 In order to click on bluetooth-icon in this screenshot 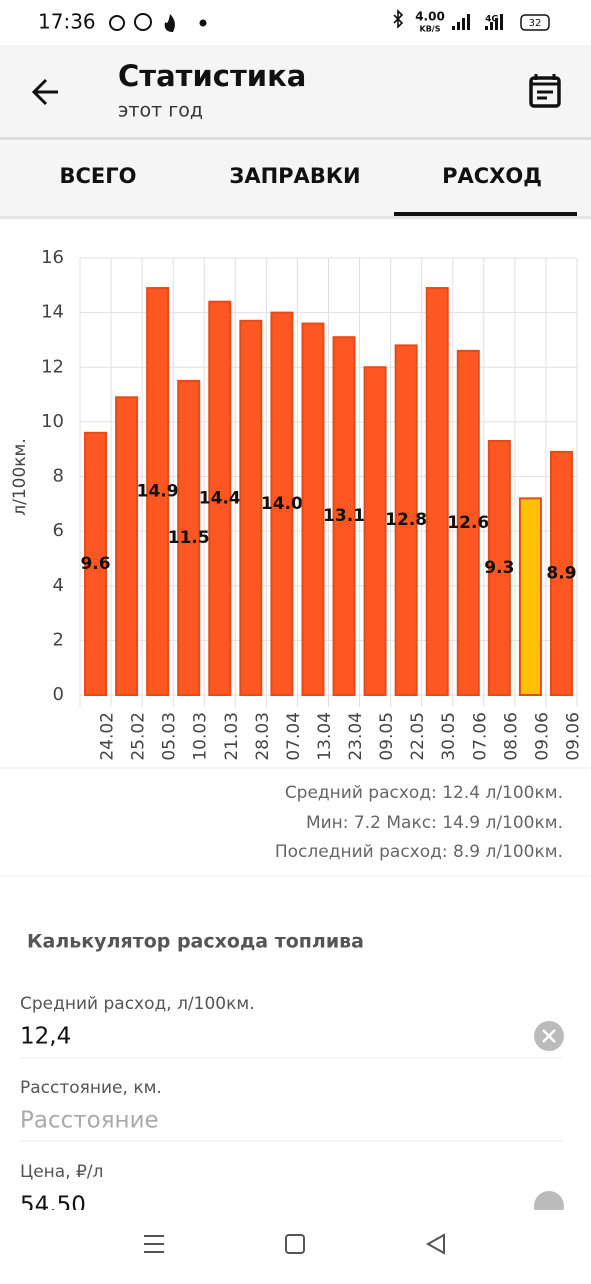, I will do `click(398, 19)`.